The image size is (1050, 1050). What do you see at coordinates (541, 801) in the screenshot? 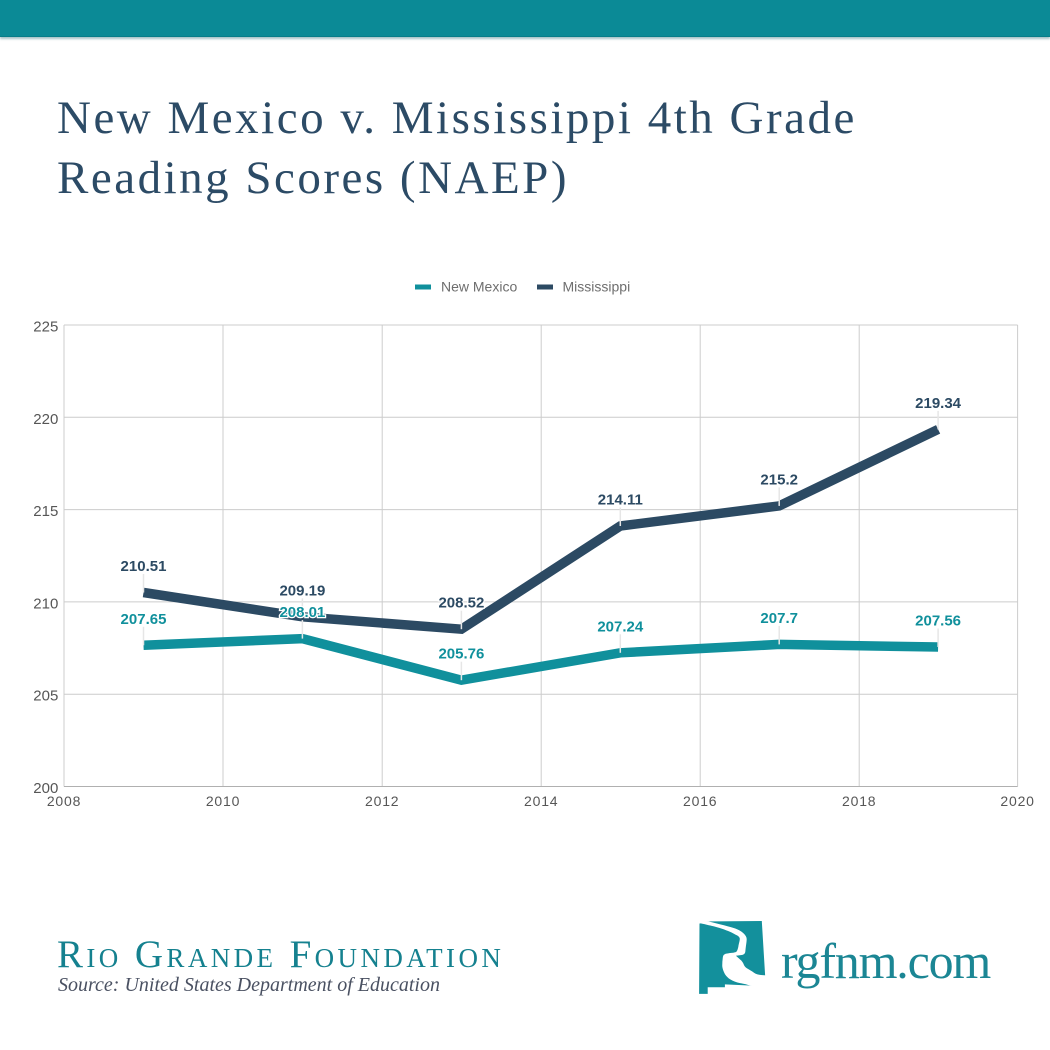
I see `svg-text: 2014` at bounding box center [541, 801].